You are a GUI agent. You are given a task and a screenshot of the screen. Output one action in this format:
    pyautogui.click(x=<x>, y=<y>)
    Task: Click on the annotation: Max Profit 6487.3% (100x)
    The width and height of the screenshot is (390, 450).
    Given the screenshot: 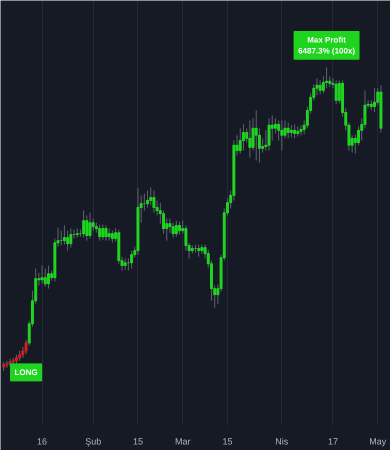 What is the action you would take?
    pyautogui.click(x=327, y=45)
    